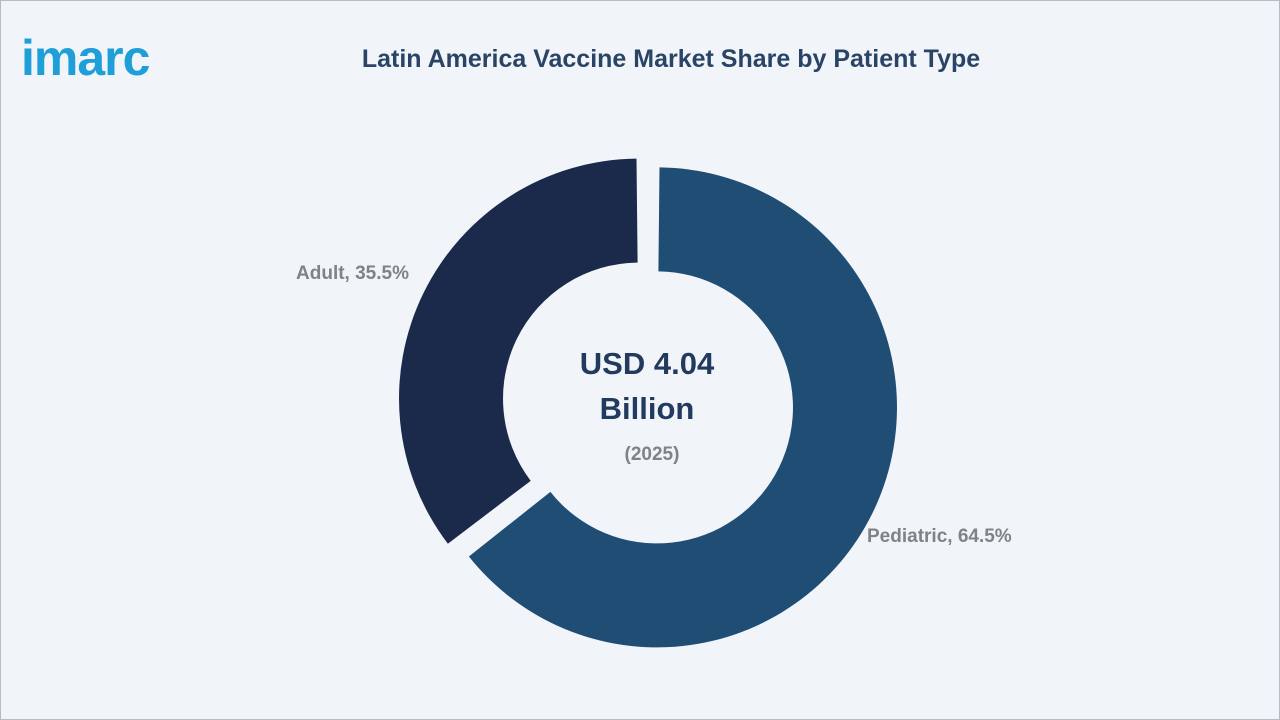  What do you see at coordinates (352, 273) in the screenshot?
I see `slice-label-adult: Adult, 35.5%` at bounding box center [352, 273].